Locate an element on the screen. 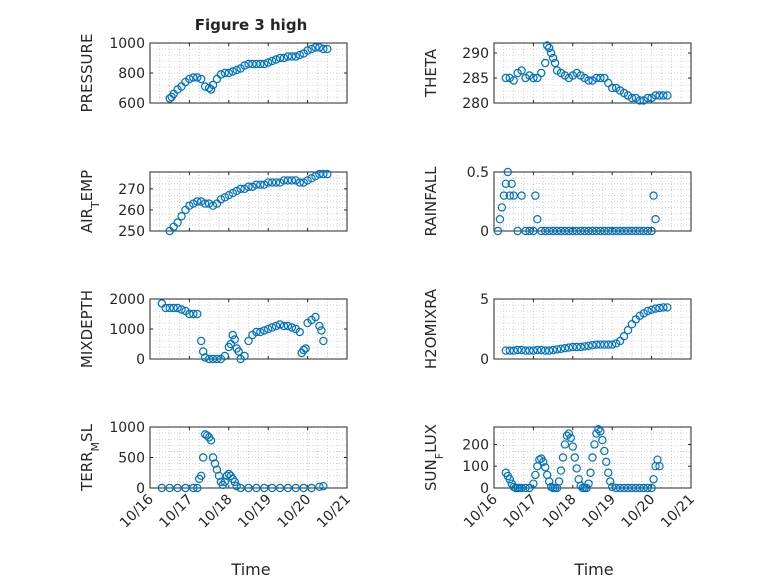 The image size is (778, 583). panel-air-temp: 250 260 270 AIRTEMP is located at coordinates (213, 204).